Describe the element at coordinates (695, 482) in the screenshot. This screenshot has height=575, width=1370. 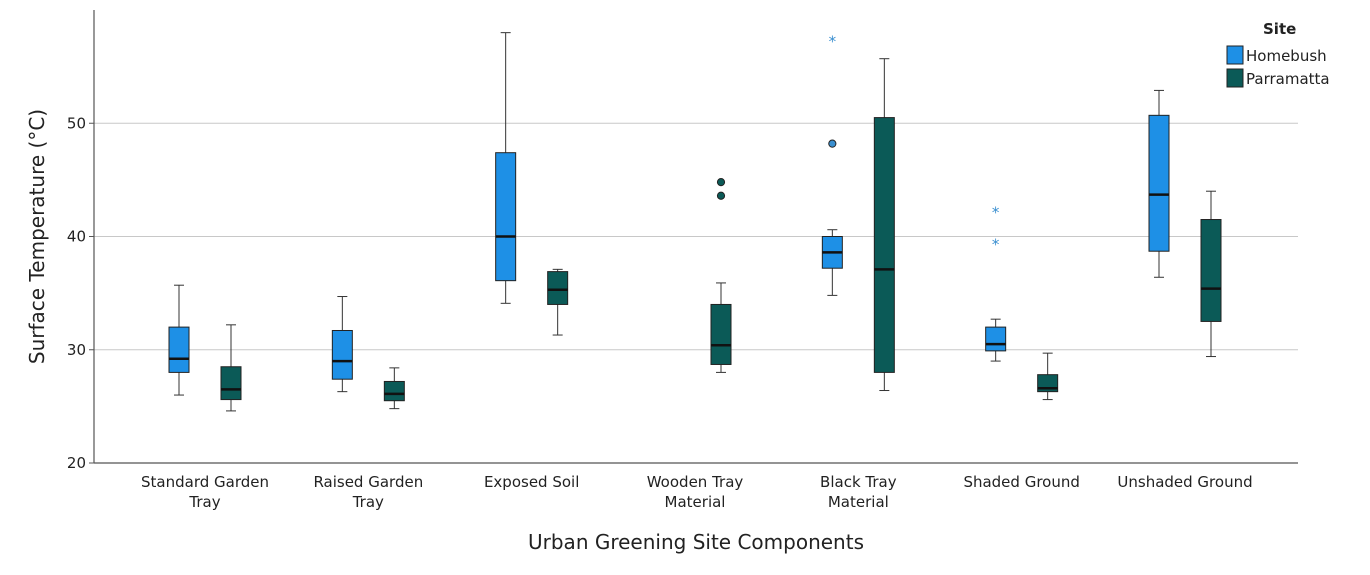
I see `x-tick-label-3-0: Wooden Tray` at that location.